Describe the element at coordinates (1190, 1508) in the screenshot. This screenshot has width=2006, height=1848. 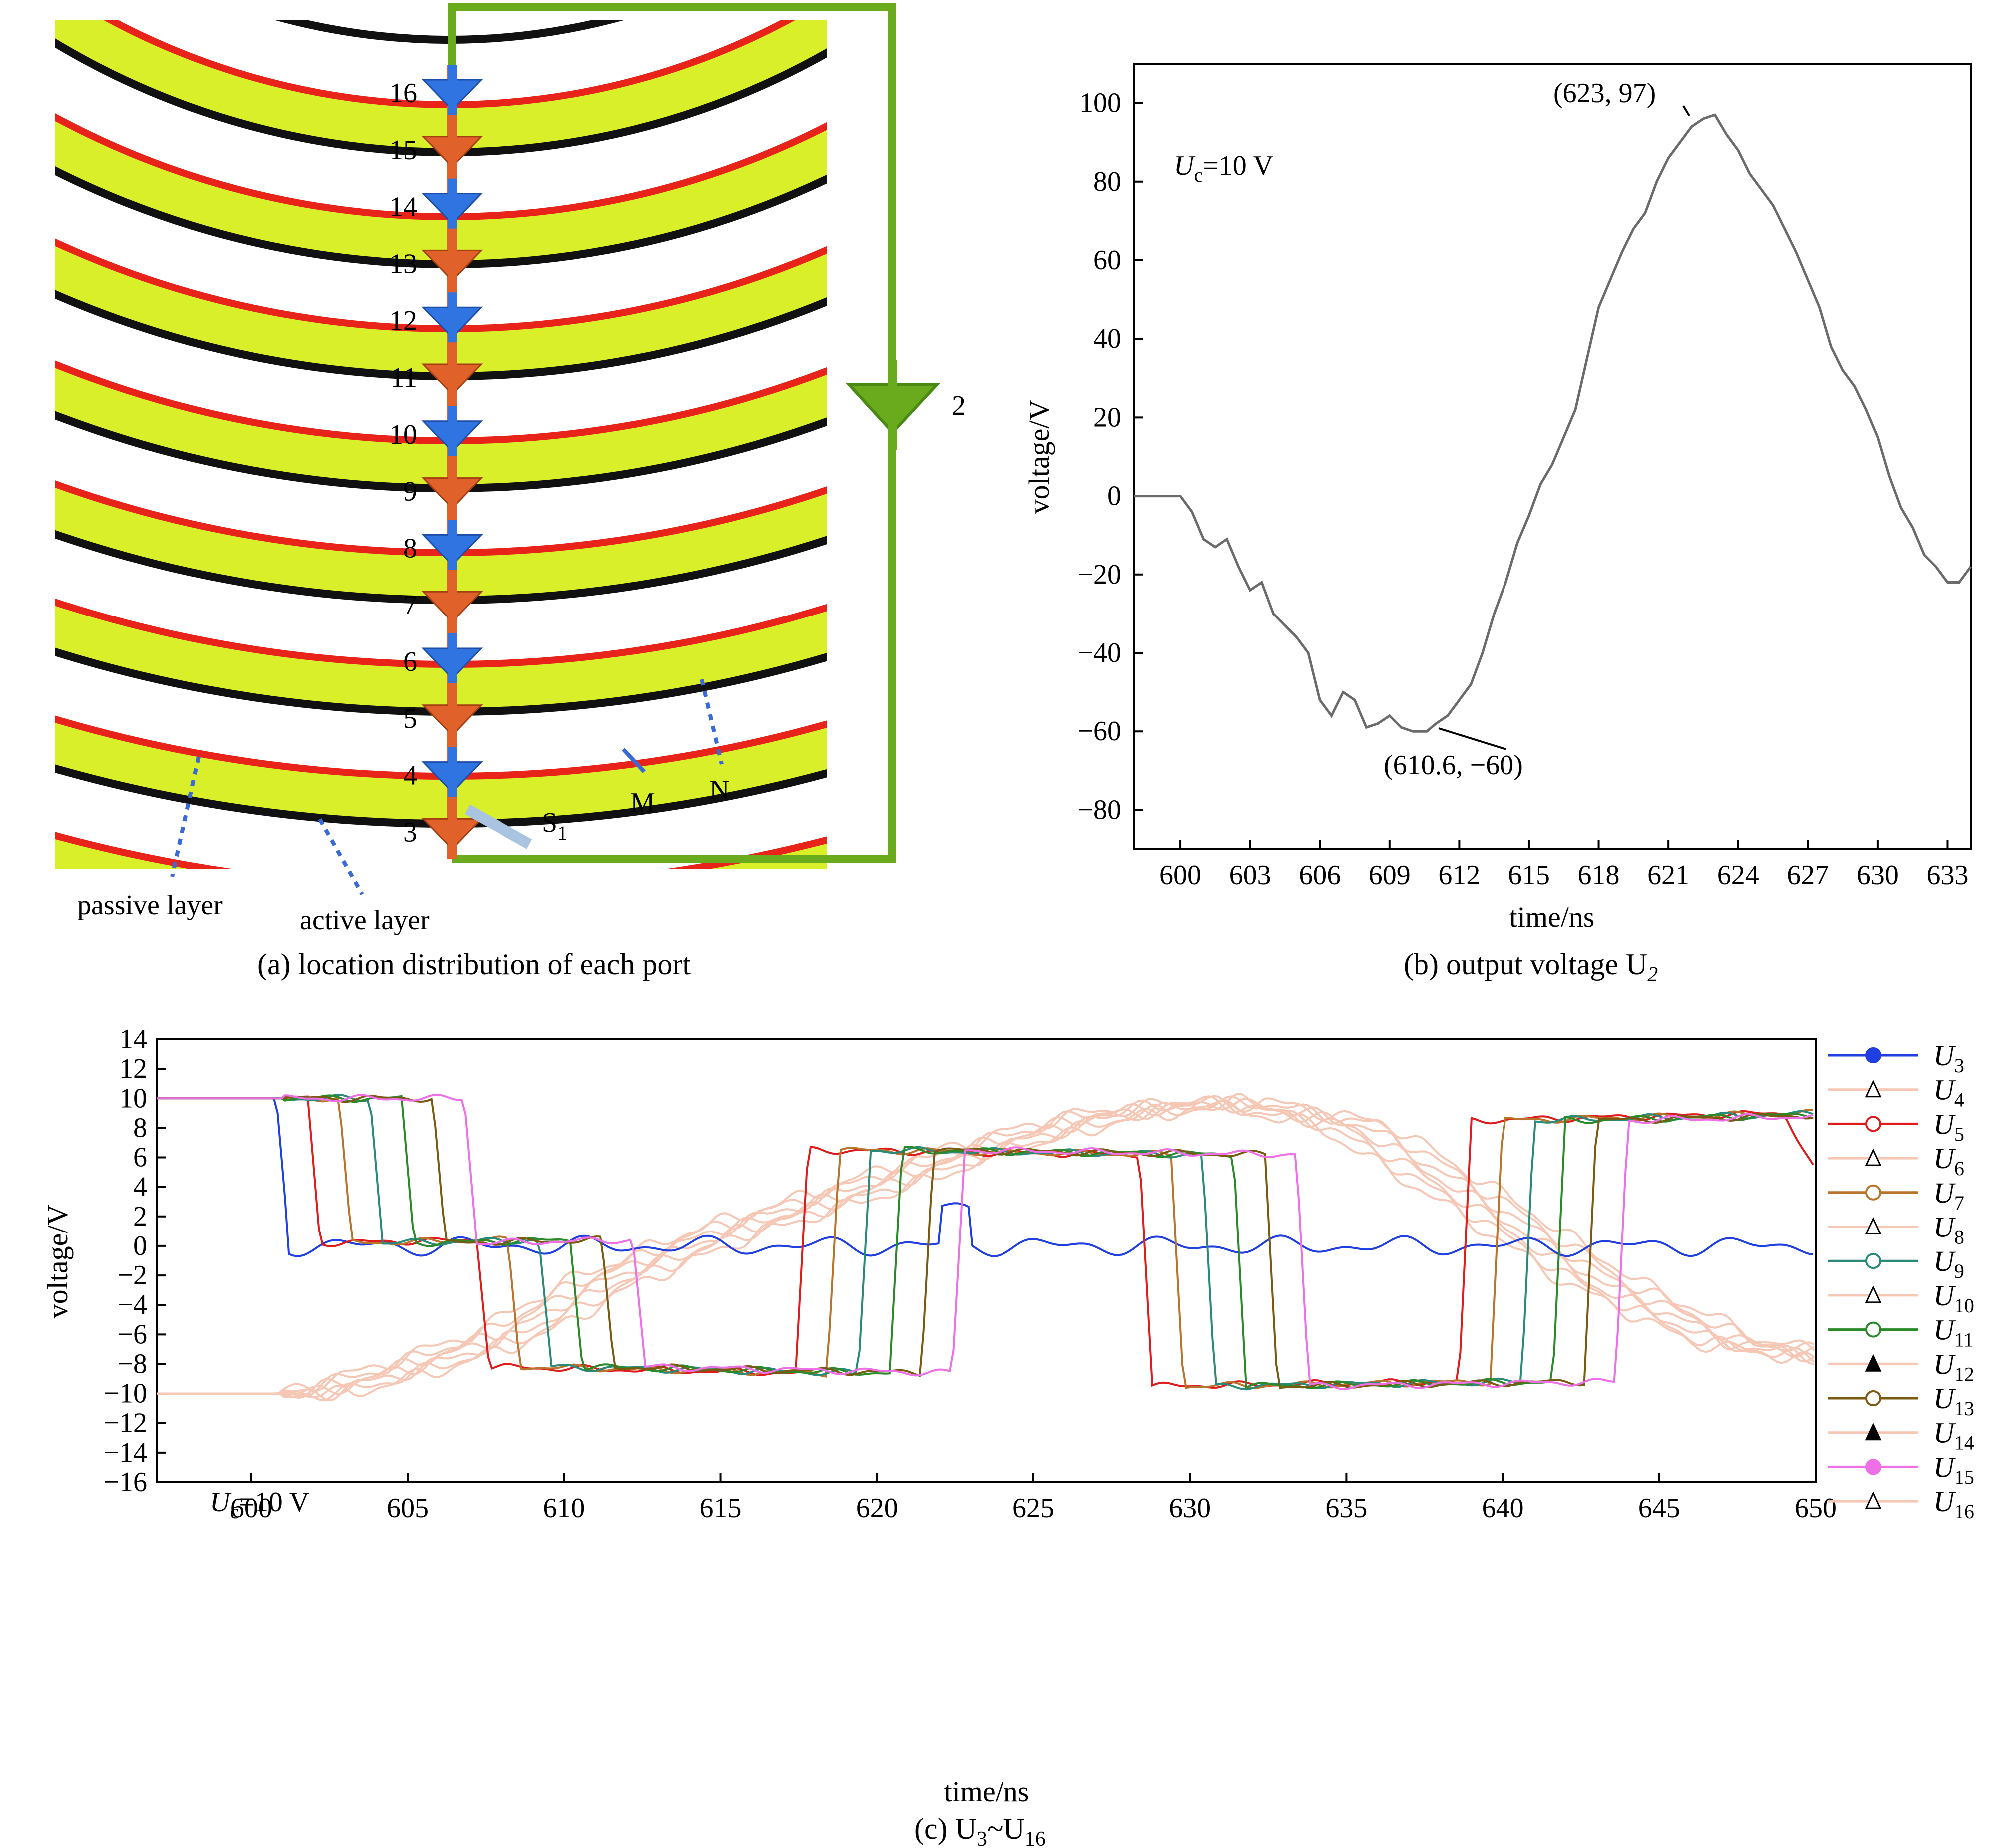
I see `x-tick-label-c: 630` at that location.